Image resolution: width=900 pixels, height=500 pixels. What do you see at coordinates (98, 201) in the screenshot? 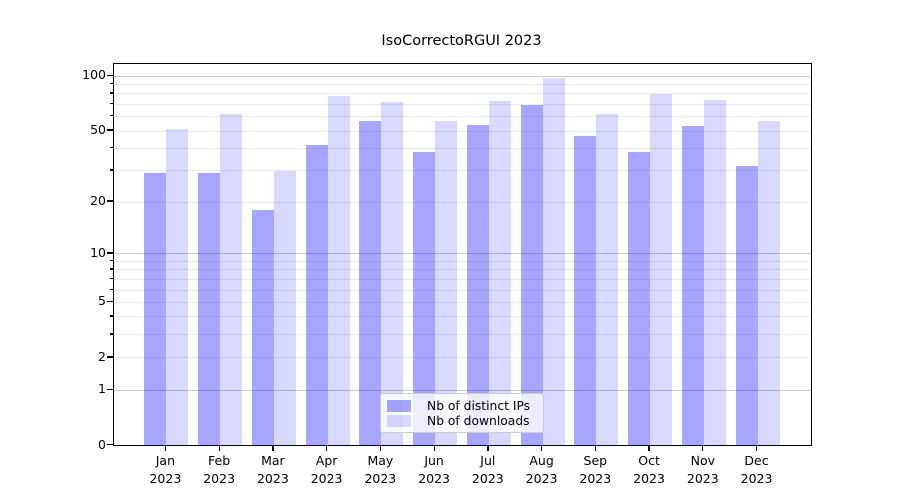
I see `y-tick-label: 20` at bounding box center [98, 201].